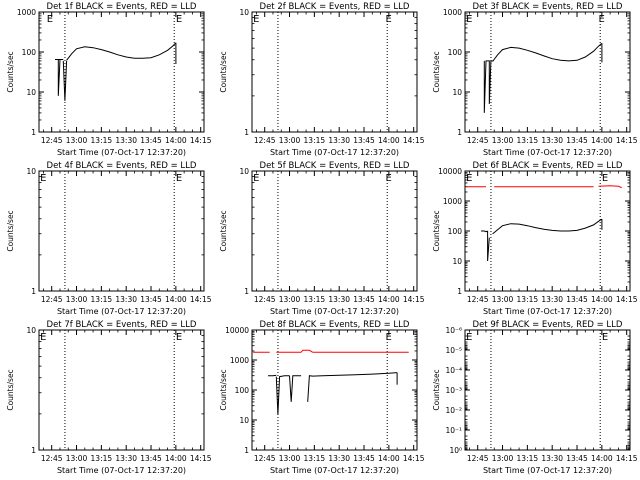 The width and height of the screenshot is (640, 480). I want to click on y-tick-label: 10⁻², so click(453, 410).